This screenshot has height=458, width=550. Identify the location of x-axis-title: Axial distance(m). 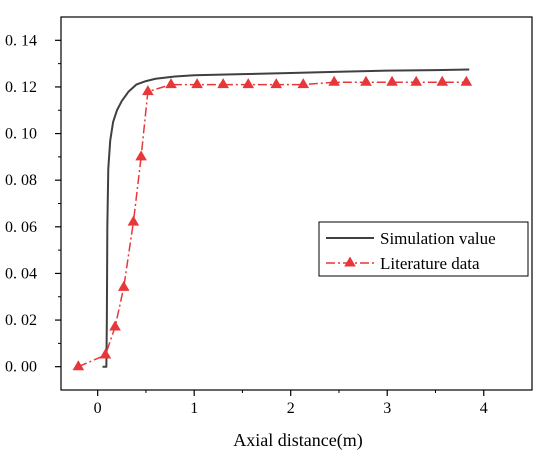
(297, 440).